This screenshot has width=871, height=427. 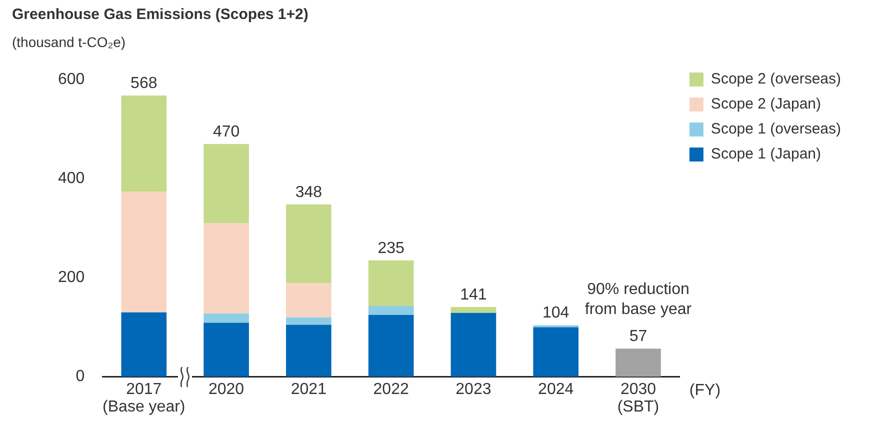 I want to click on legend-label: Scope 2 (overseas), so click(x=776, y=79).